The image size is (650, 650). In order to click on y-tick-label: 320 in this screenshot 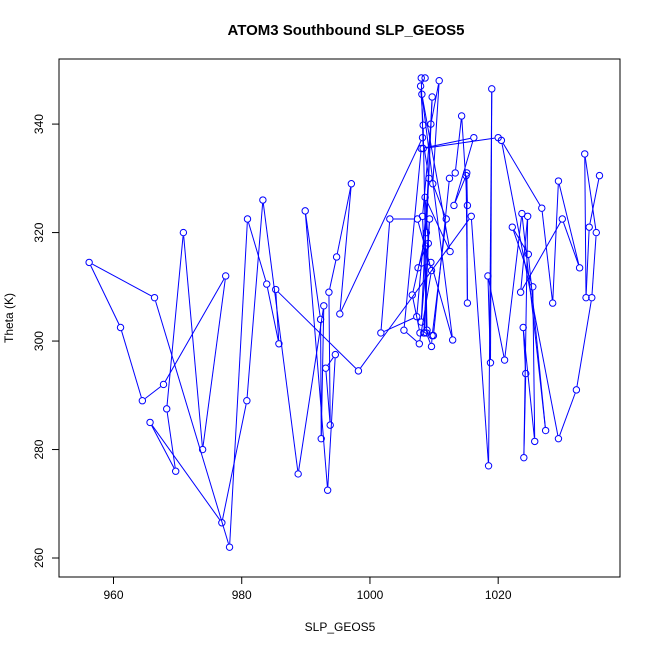, I will do `click(39, 232)`.